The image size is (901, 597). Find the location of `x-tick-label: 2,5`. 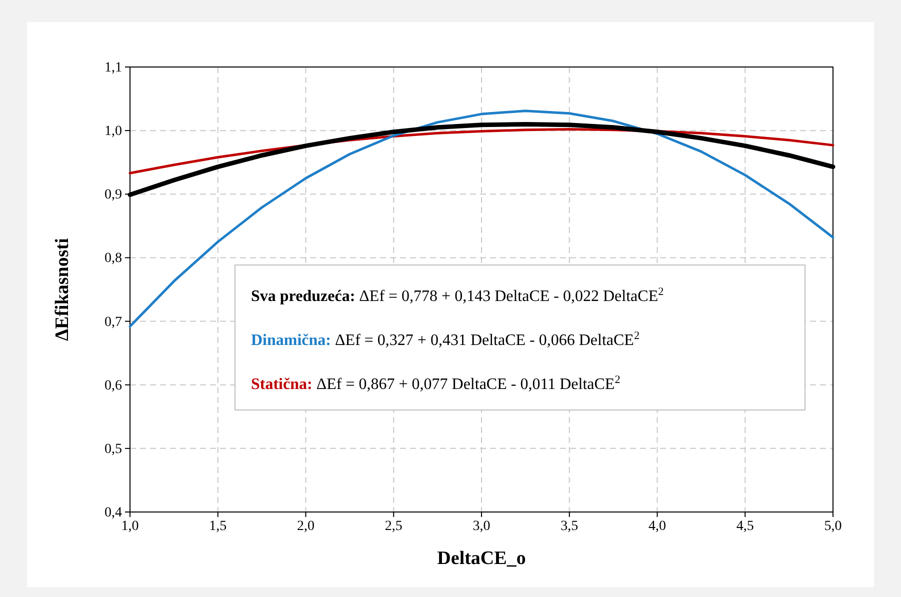

x-tick-label: 2,5 is located at coordinates (393, 526).